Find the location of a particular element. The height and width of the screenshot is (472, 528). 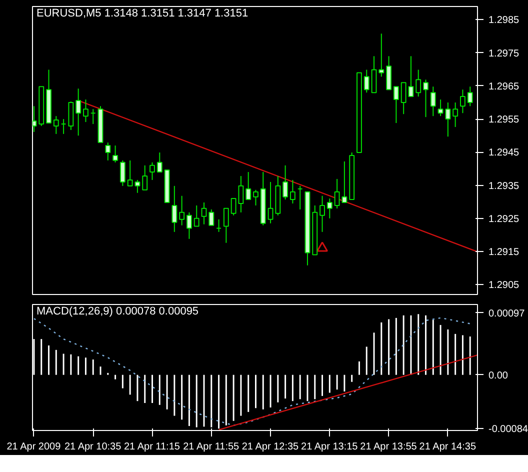

x-tick-label: 21 Apr 14:35 is located at coordinates (447, 447).